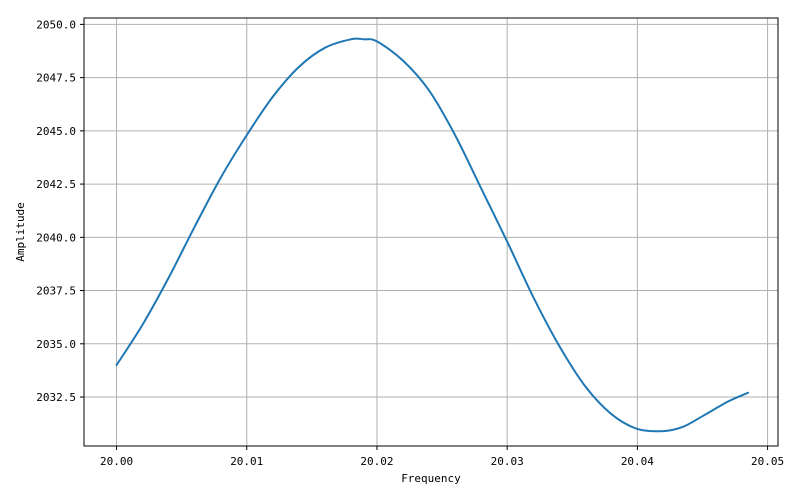 The width and height of the screenshot is (800, 504). I want to click on x-axis-label: Frequency, so click(431, 478).